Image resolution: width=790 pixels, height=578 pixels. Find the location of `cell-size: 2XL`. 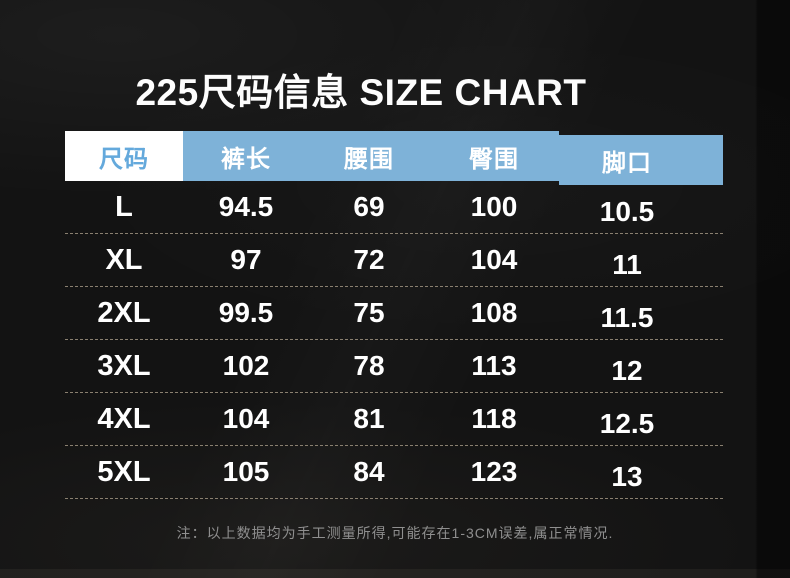

cell-size: 2XL is located at coordinates (124, 312).